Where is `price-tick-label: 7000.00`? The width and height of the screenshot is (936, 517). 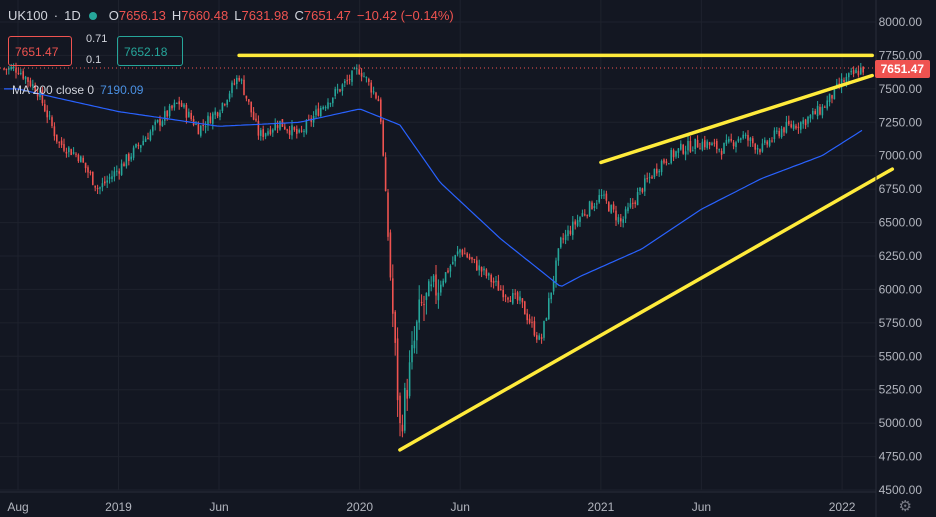
price-tick-label: 7000.00 is located at coordinates (901, 156).